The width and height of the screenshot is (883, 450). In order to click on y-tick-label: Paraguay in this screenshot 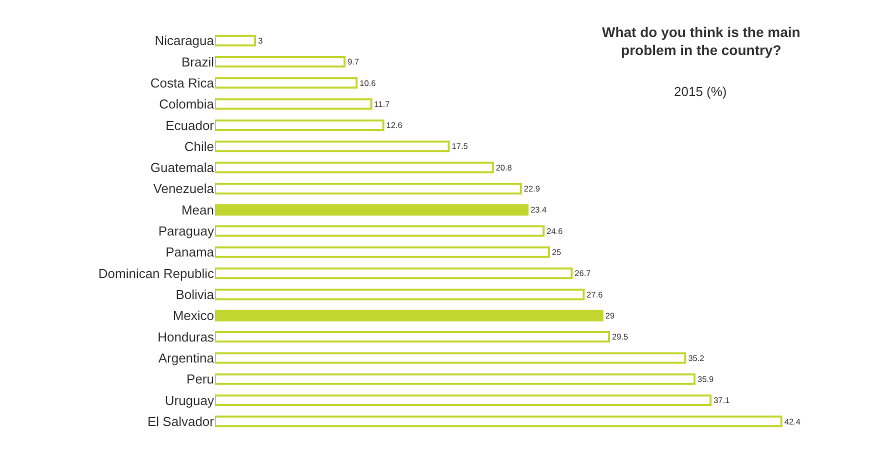, I will do `click(186, 231)`.